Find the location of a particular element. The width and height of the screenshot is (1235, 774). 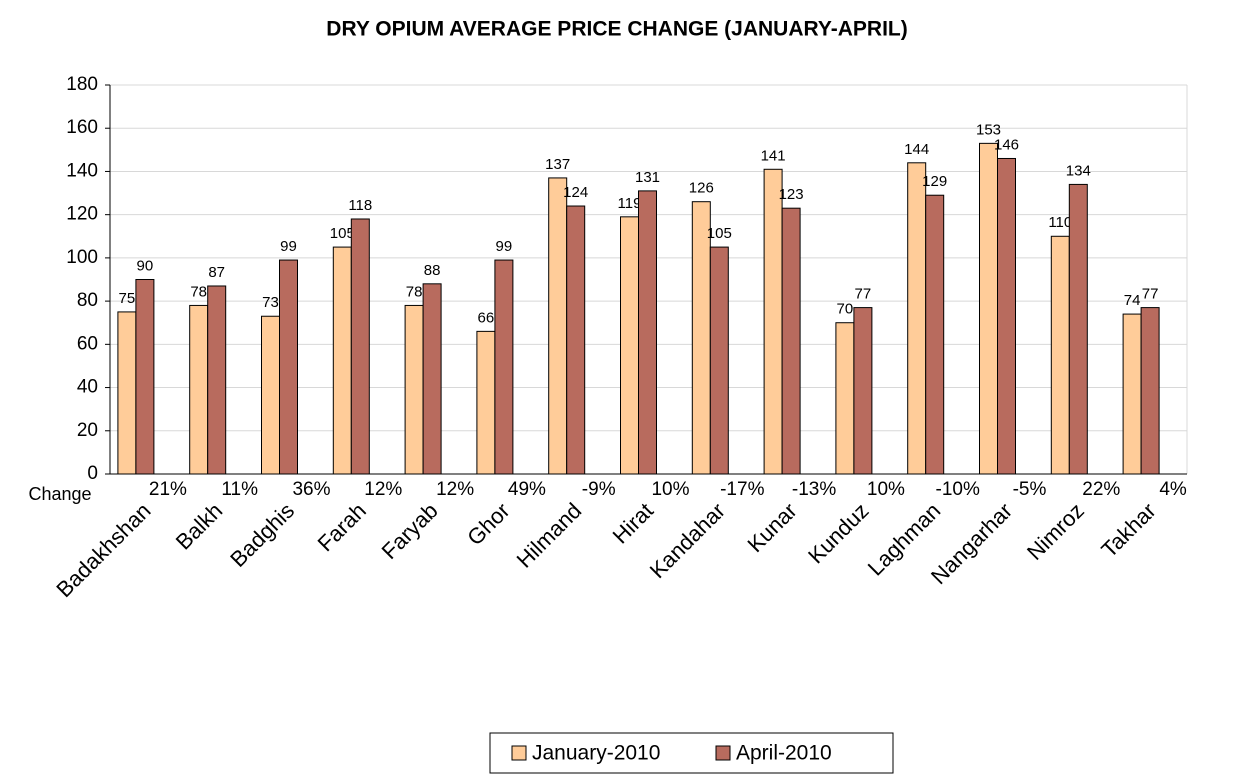

change-value: 11% is located at coordinates (239, 489).